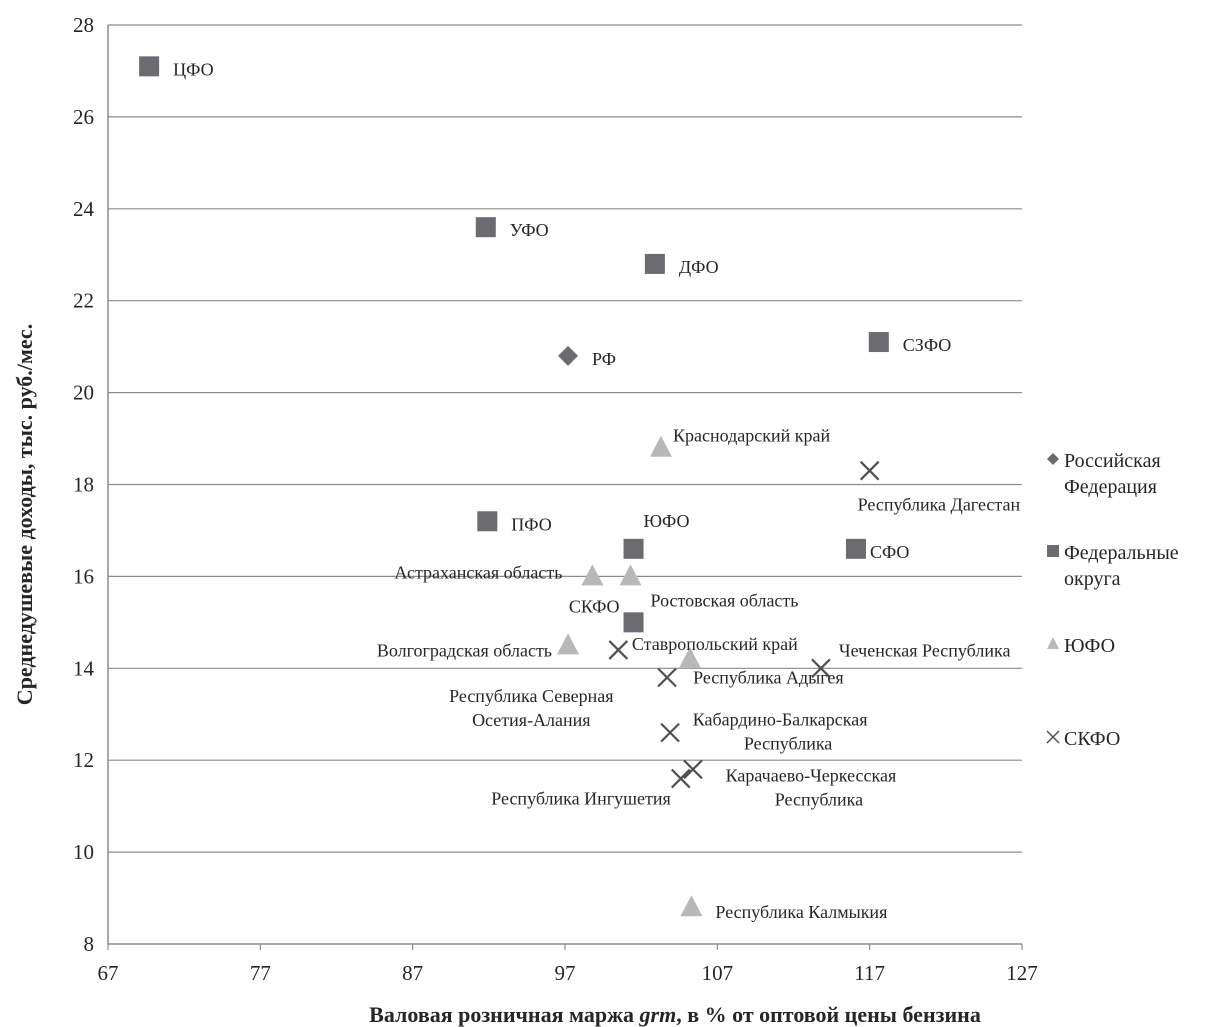 The image size is (1205, 1027). I want to click on point-label: Карачаево-Черкесская, so click(811, 775).